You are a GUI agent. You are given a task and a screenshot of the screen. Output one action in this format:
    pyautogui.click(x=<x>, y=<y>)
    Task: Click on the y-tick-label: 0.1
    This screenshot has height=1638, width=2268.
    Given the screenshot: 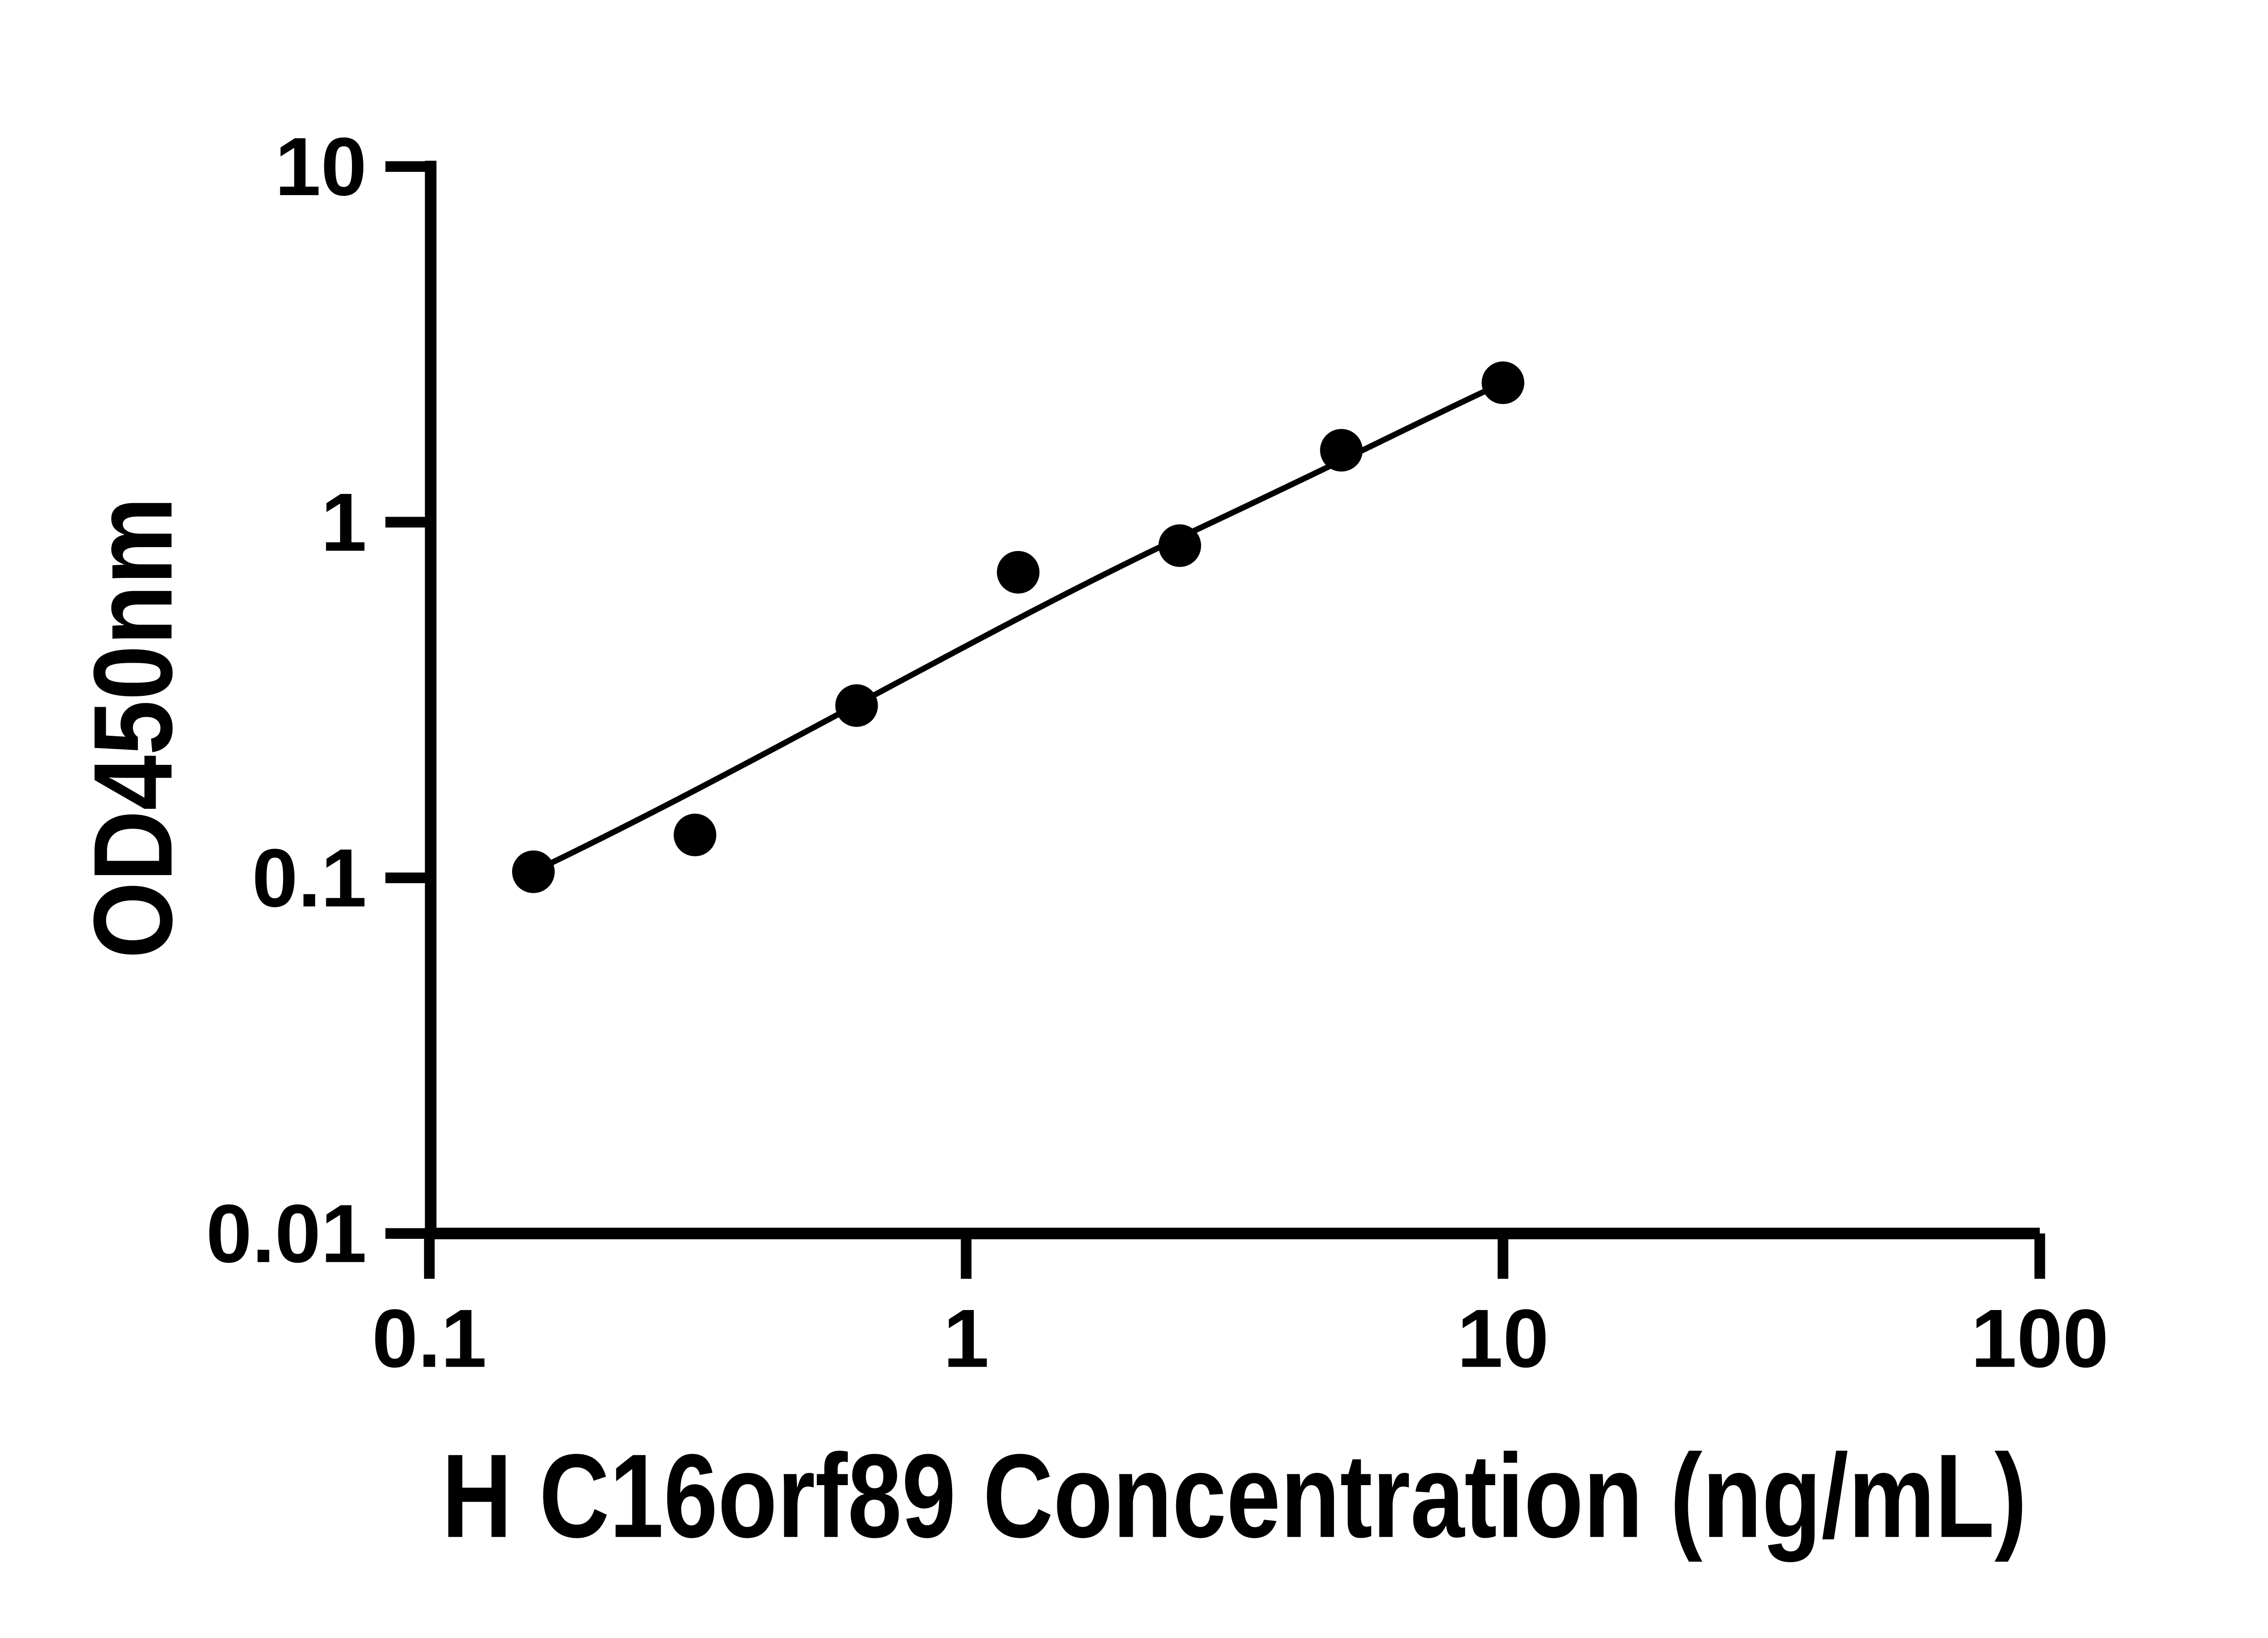 What is the action you would take?
    pyautogui.click(x=310, y=877)
    